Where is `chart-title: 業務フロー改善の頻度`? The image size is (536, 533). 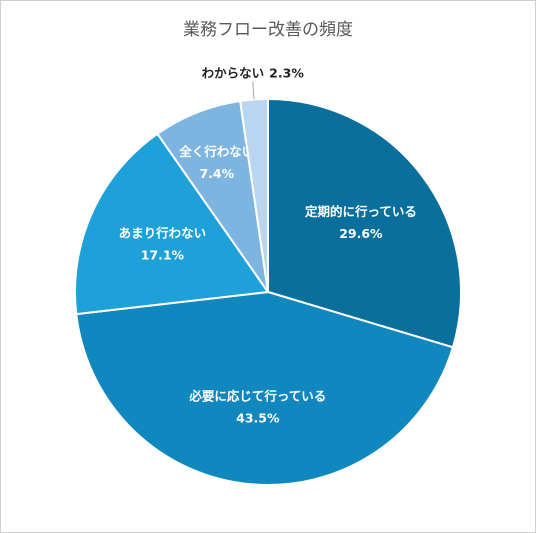 chart-title: 業務フロー改善の頻度 is located at coordinates (268, 30).